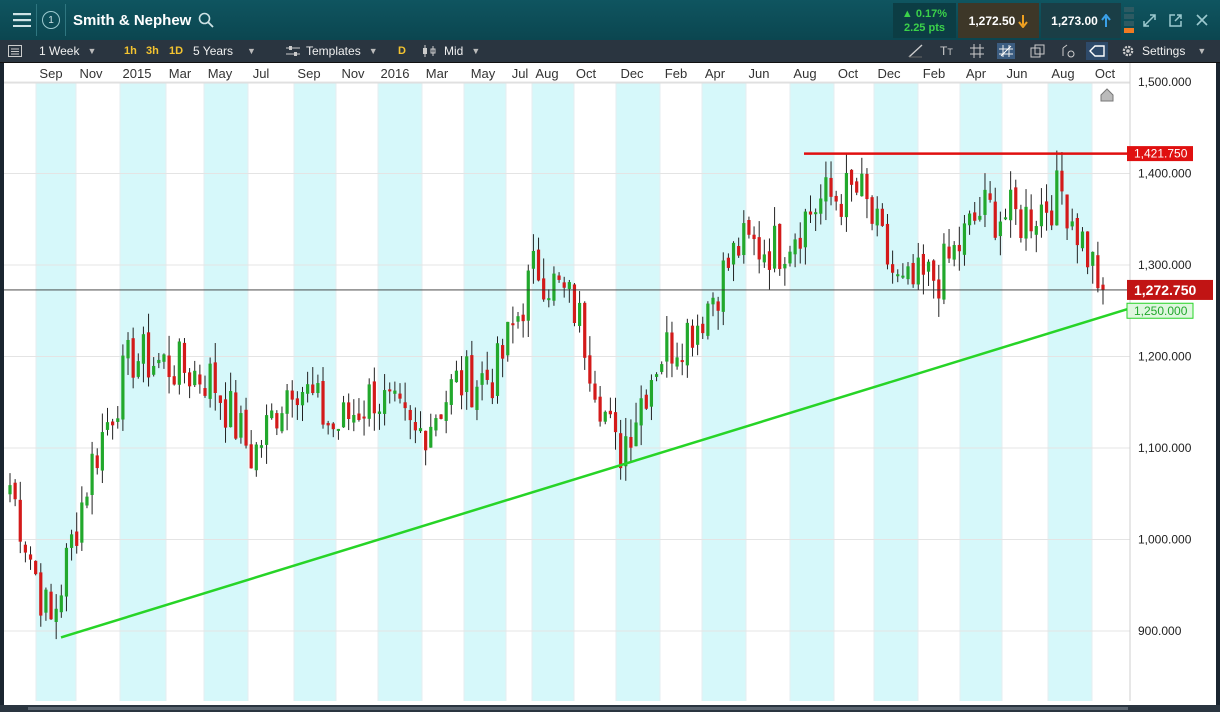 The height and width of the screenshot is (712, 1220). Describe the element at coordinates (78, 51) in the screenshot. I see `interval-dropdown: 1 Week ▼` at that location.